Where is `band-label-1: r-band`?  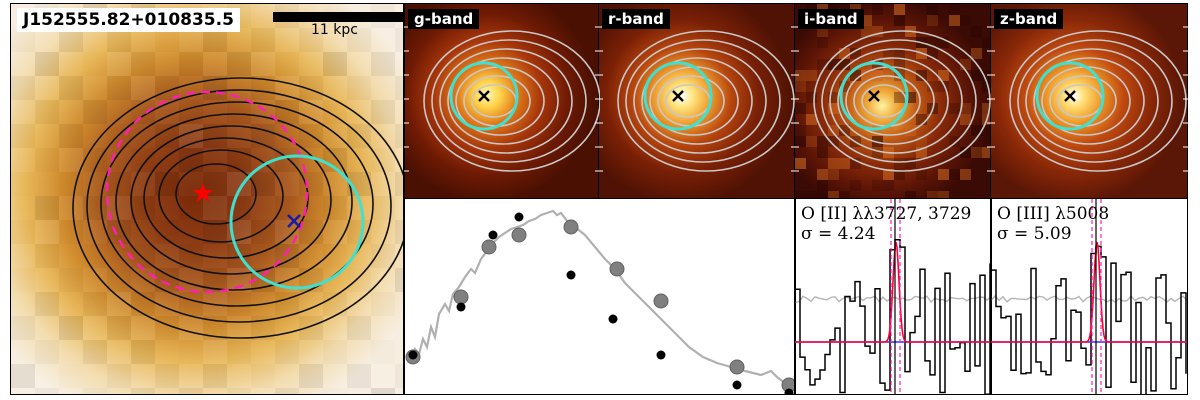 band-label-1: r-band is located at coordinates (636, 19).